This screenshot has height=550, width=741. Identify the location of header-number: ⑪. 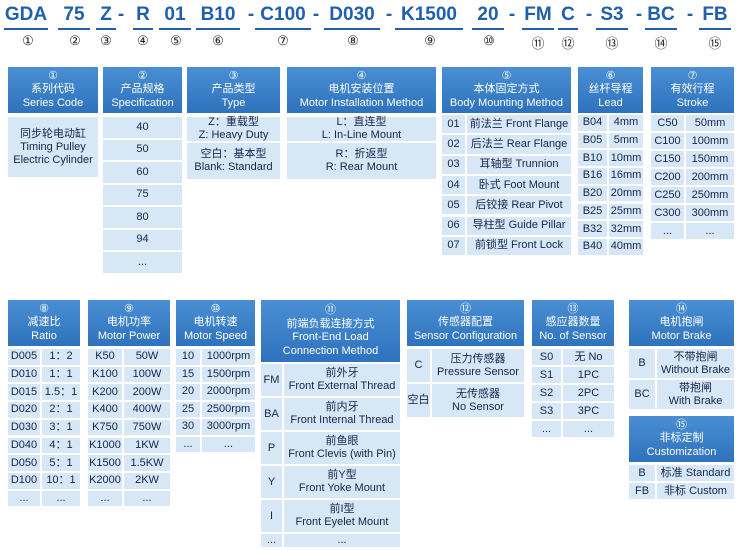
(330, 310).